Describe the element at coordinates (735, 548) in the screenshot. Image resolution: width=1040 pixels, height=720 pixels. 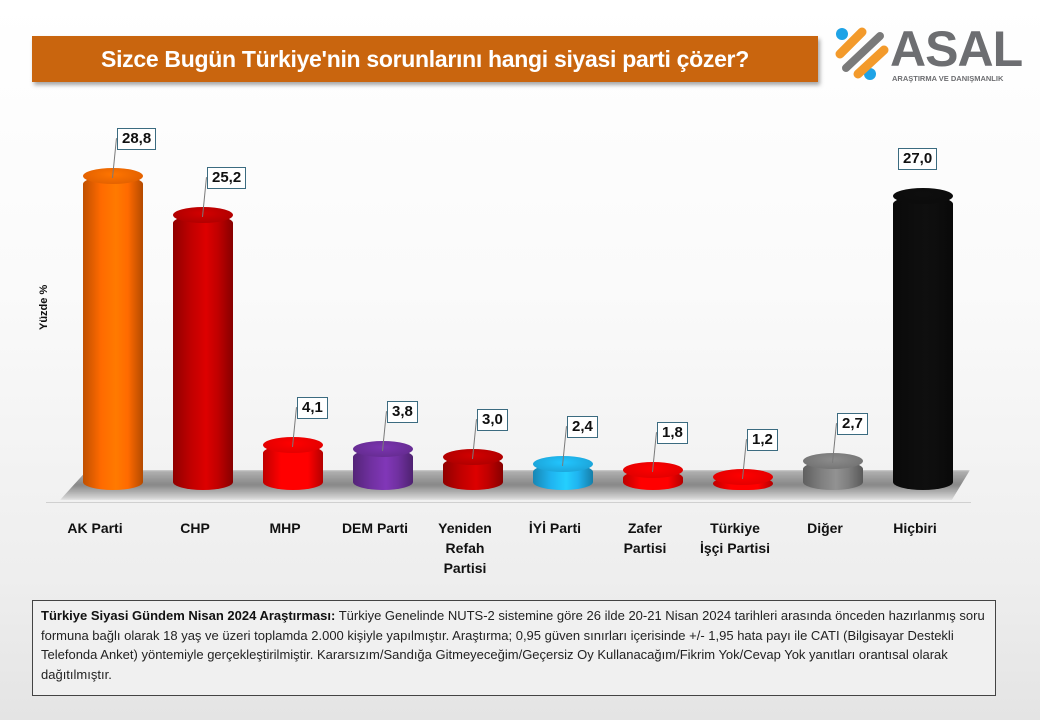
I see `category-line: İşçi Partisi` at that location.